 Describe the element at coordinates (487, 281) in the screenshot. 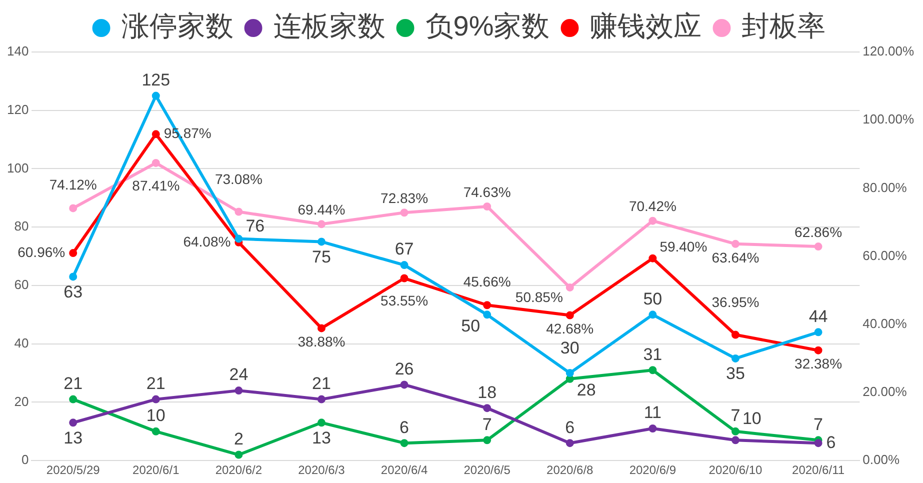

I see `data-label: 45.66%` at that location.